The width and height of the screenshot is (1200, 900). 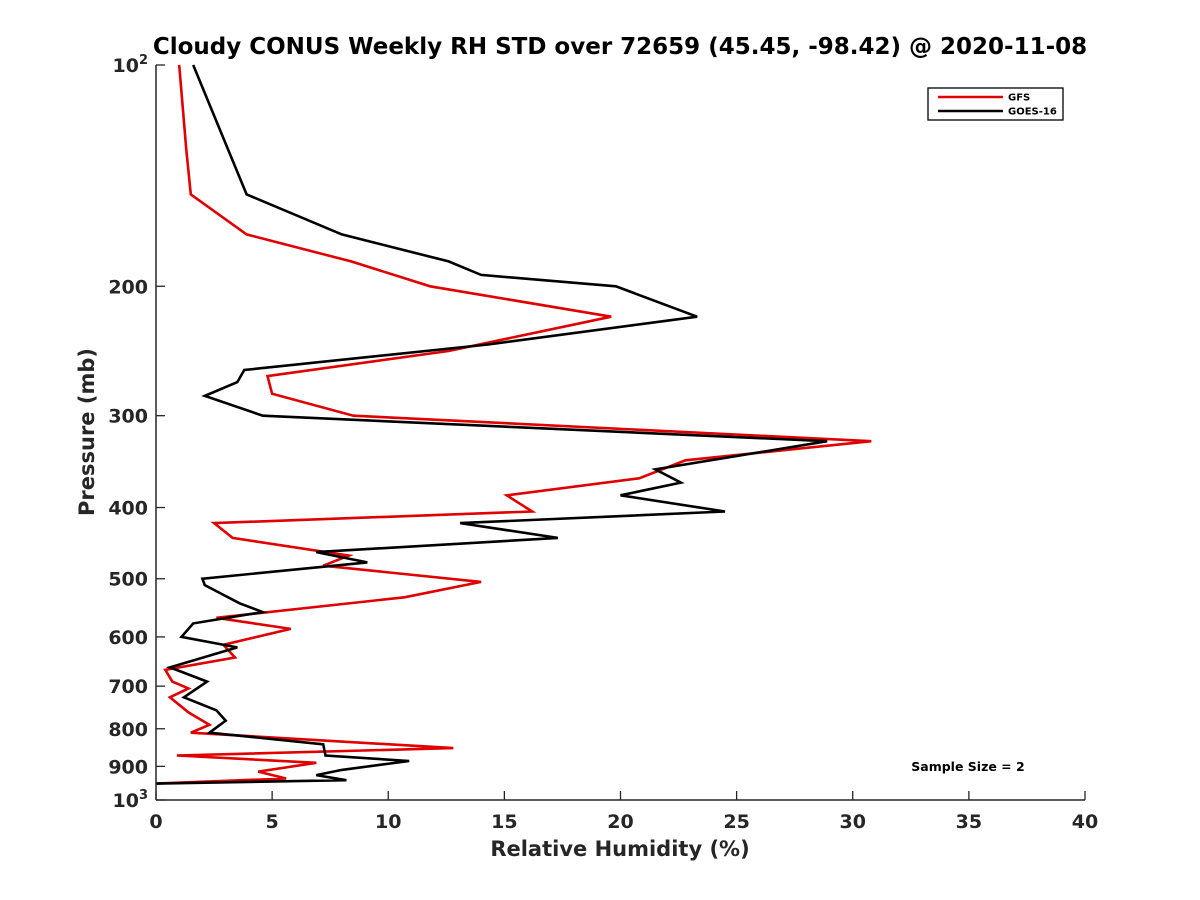 What do you see at coordinates (504, 822) in the screenshot?
I see `x-tick-label: 15` at bounding box center [504, 822].